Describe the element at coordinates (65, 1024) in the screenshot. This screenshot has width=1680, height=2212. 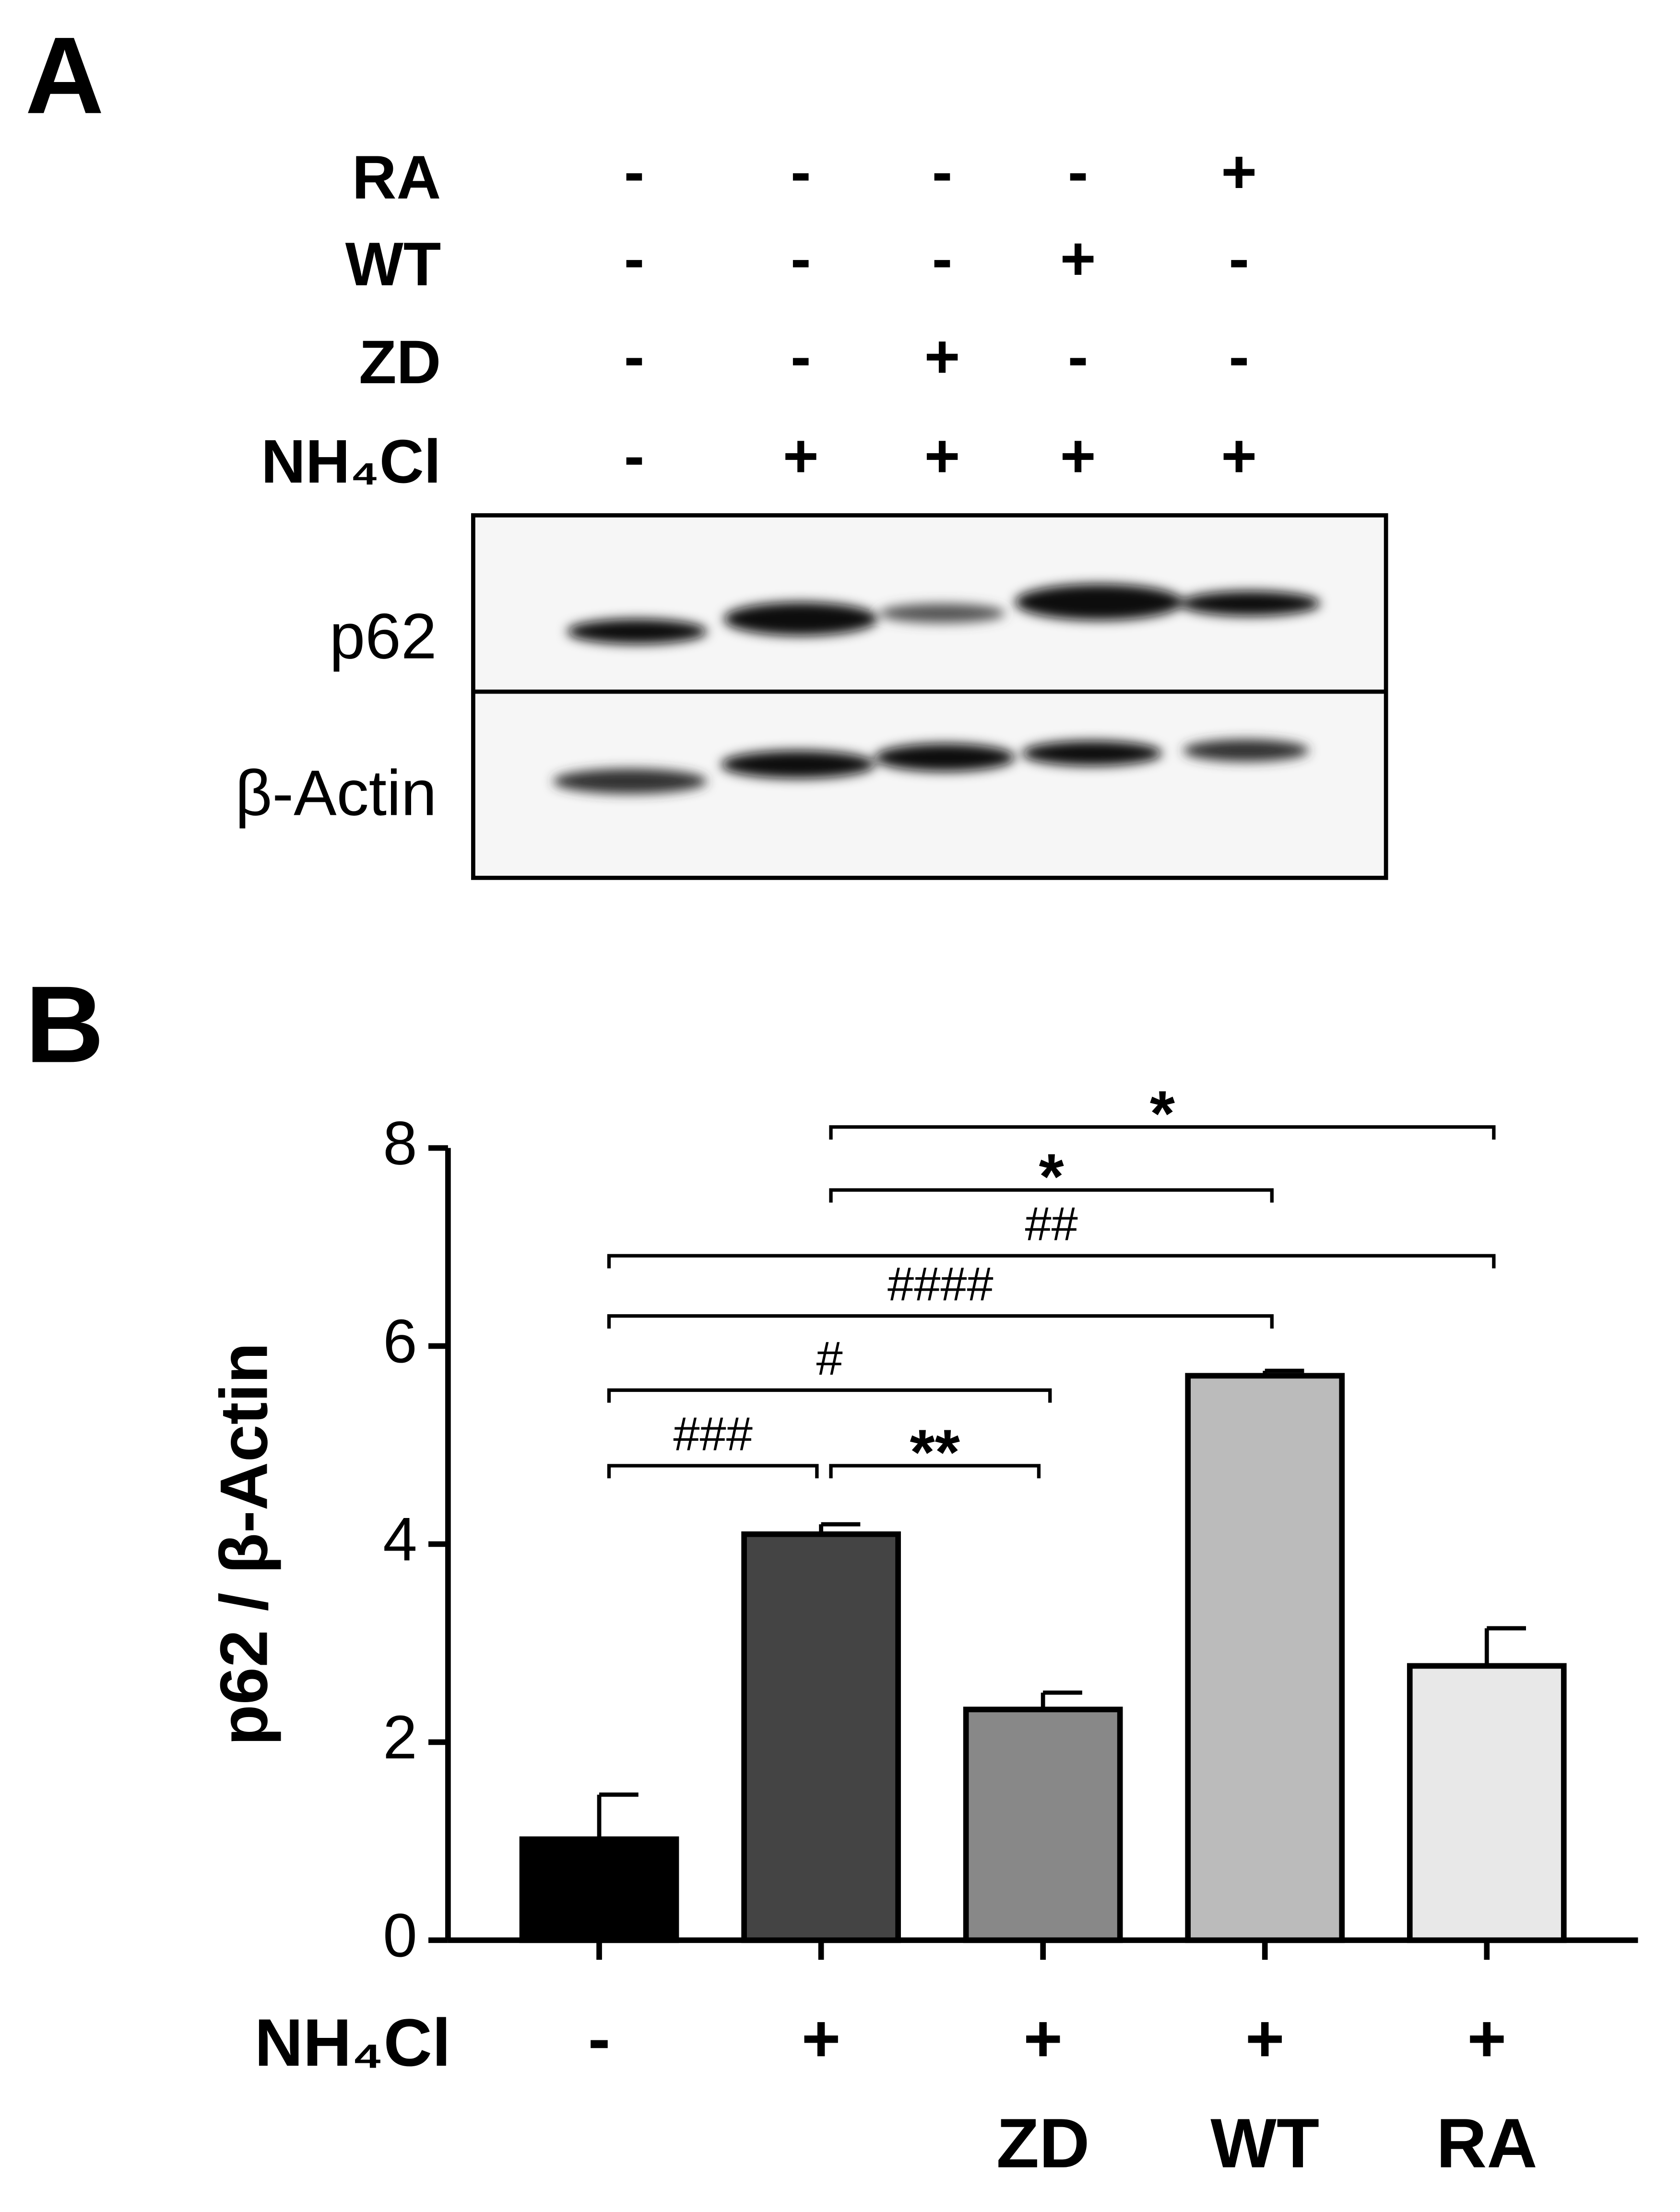
I see `panel-letter: B` at that location.